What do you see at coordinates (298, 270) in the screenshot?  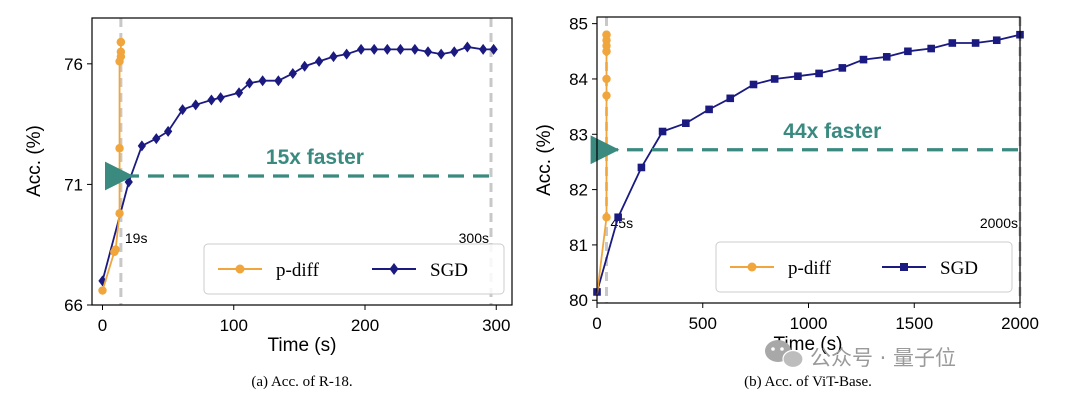 I see `a-legend-label-0: p-diff` at bounding box center [298, 270].